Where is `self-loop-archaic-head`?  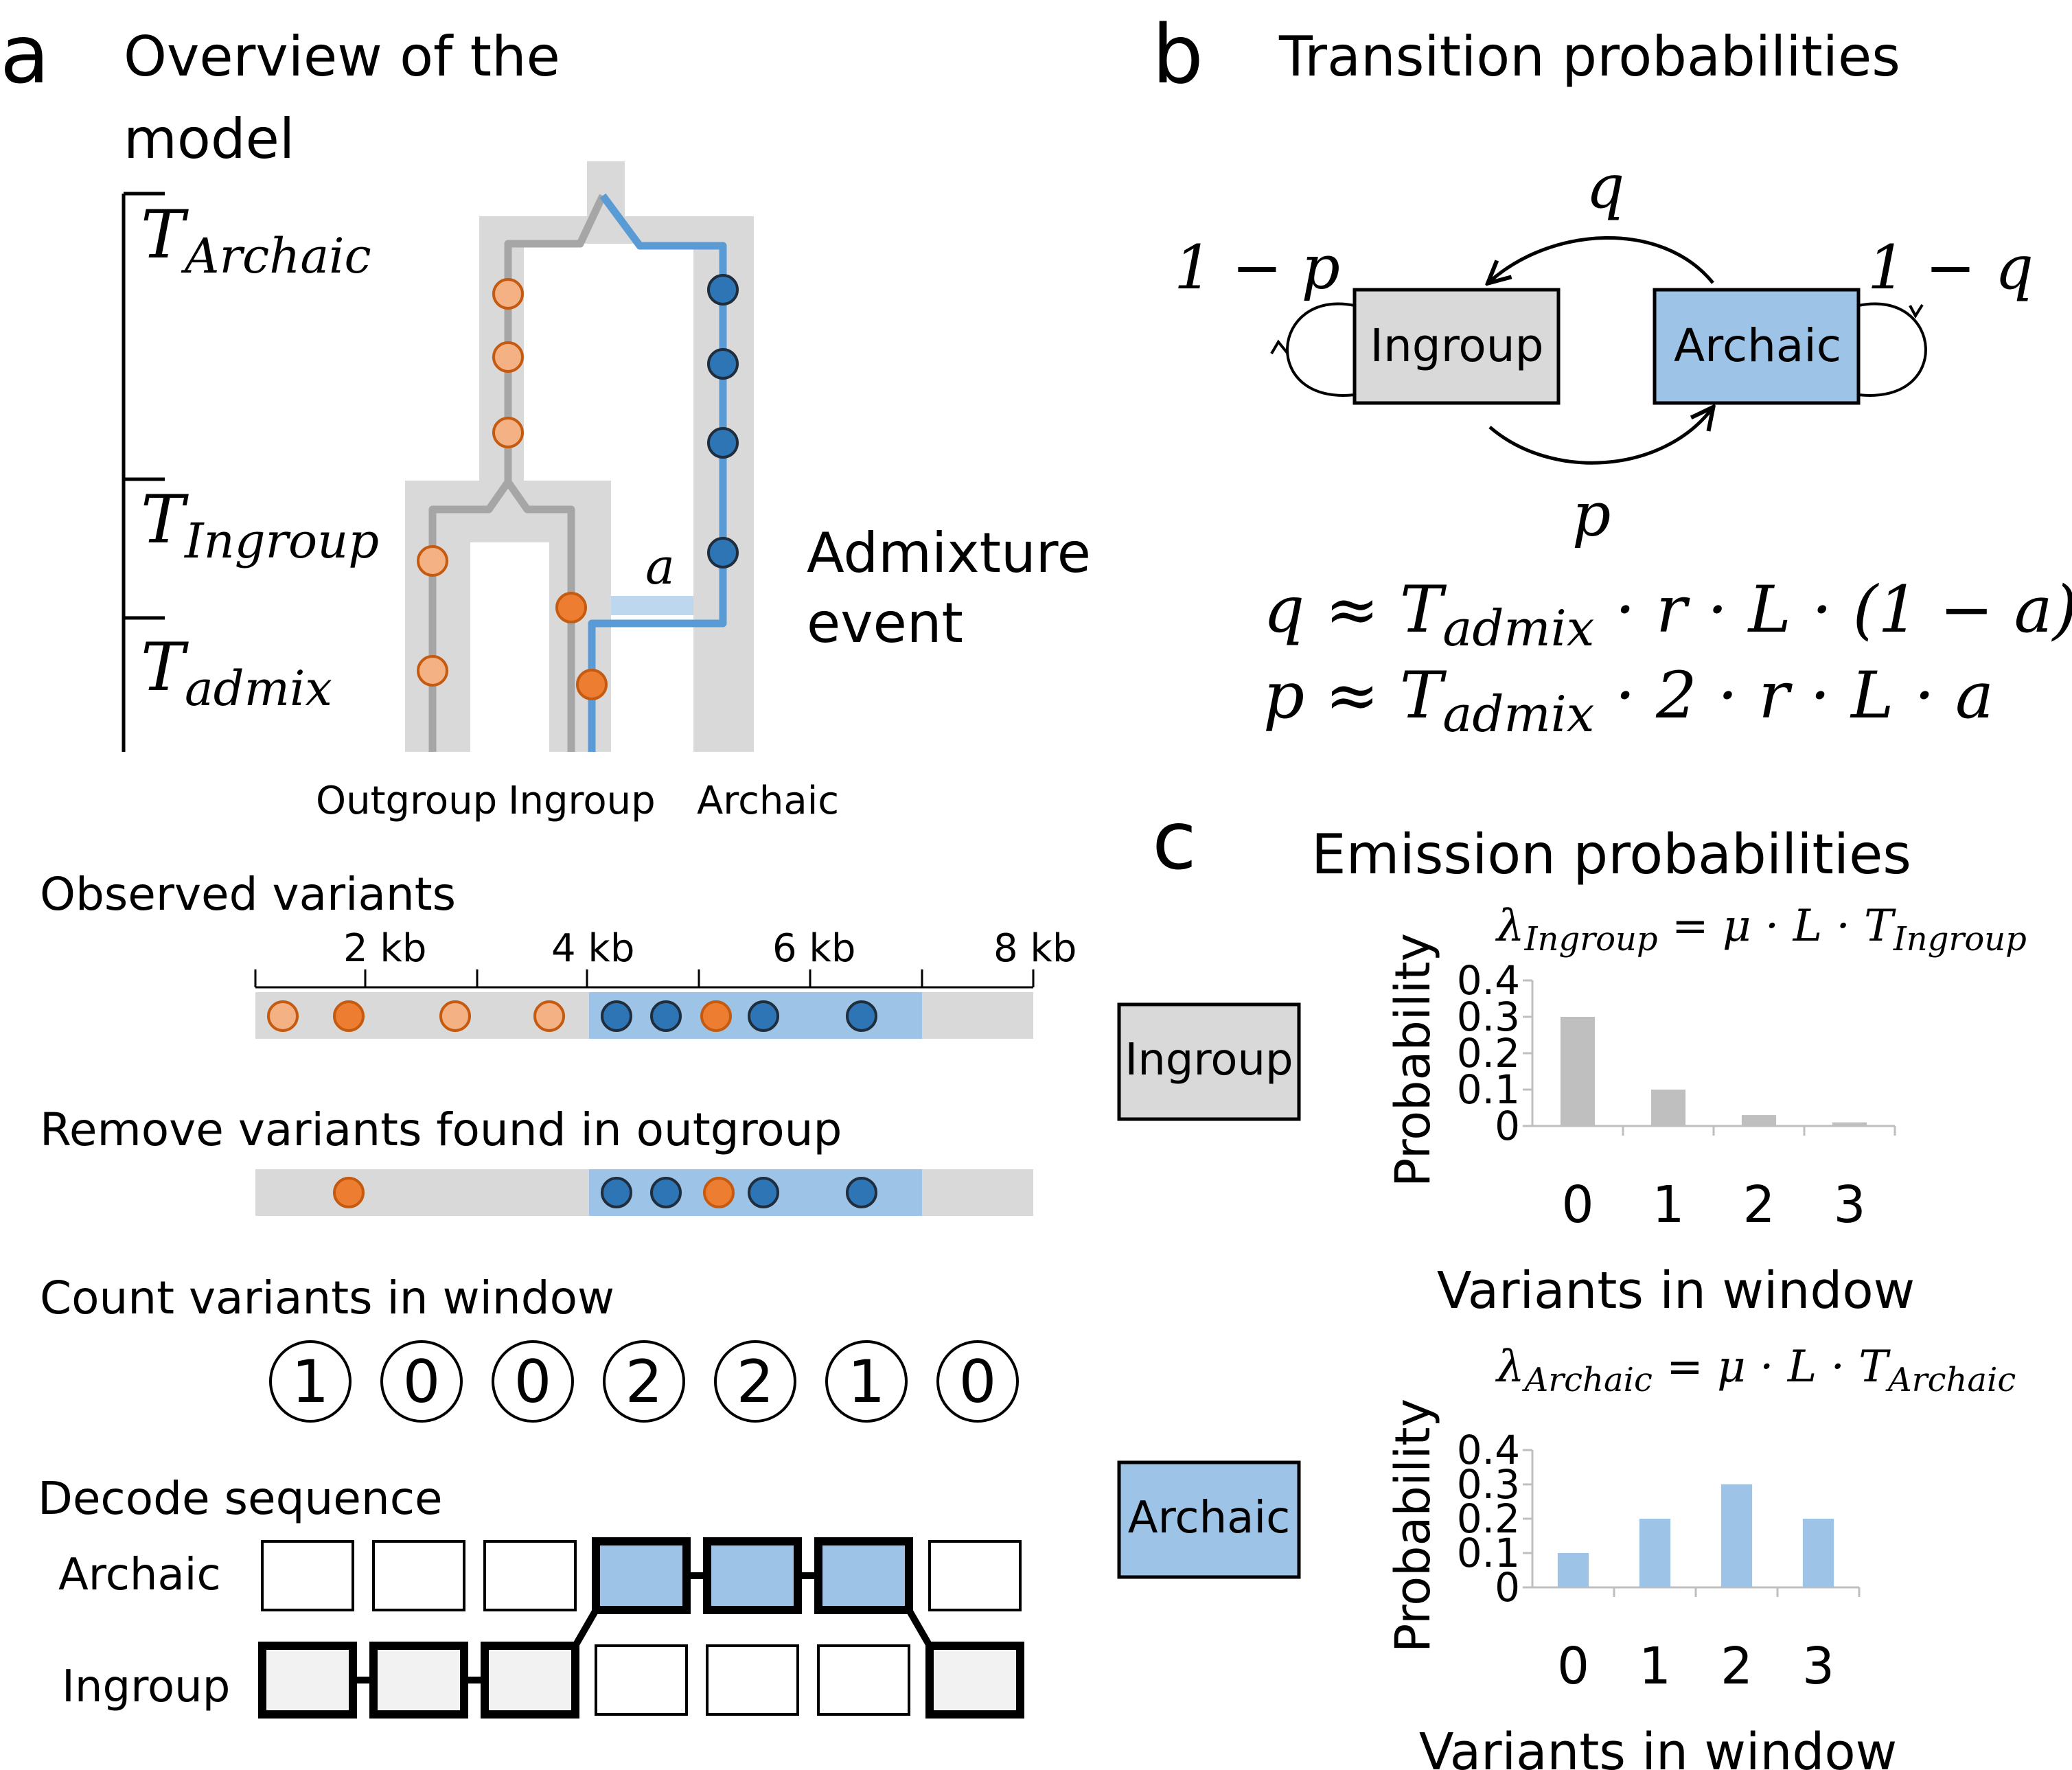
self-loop-archaic-head is located at coordinates (1916, 311).